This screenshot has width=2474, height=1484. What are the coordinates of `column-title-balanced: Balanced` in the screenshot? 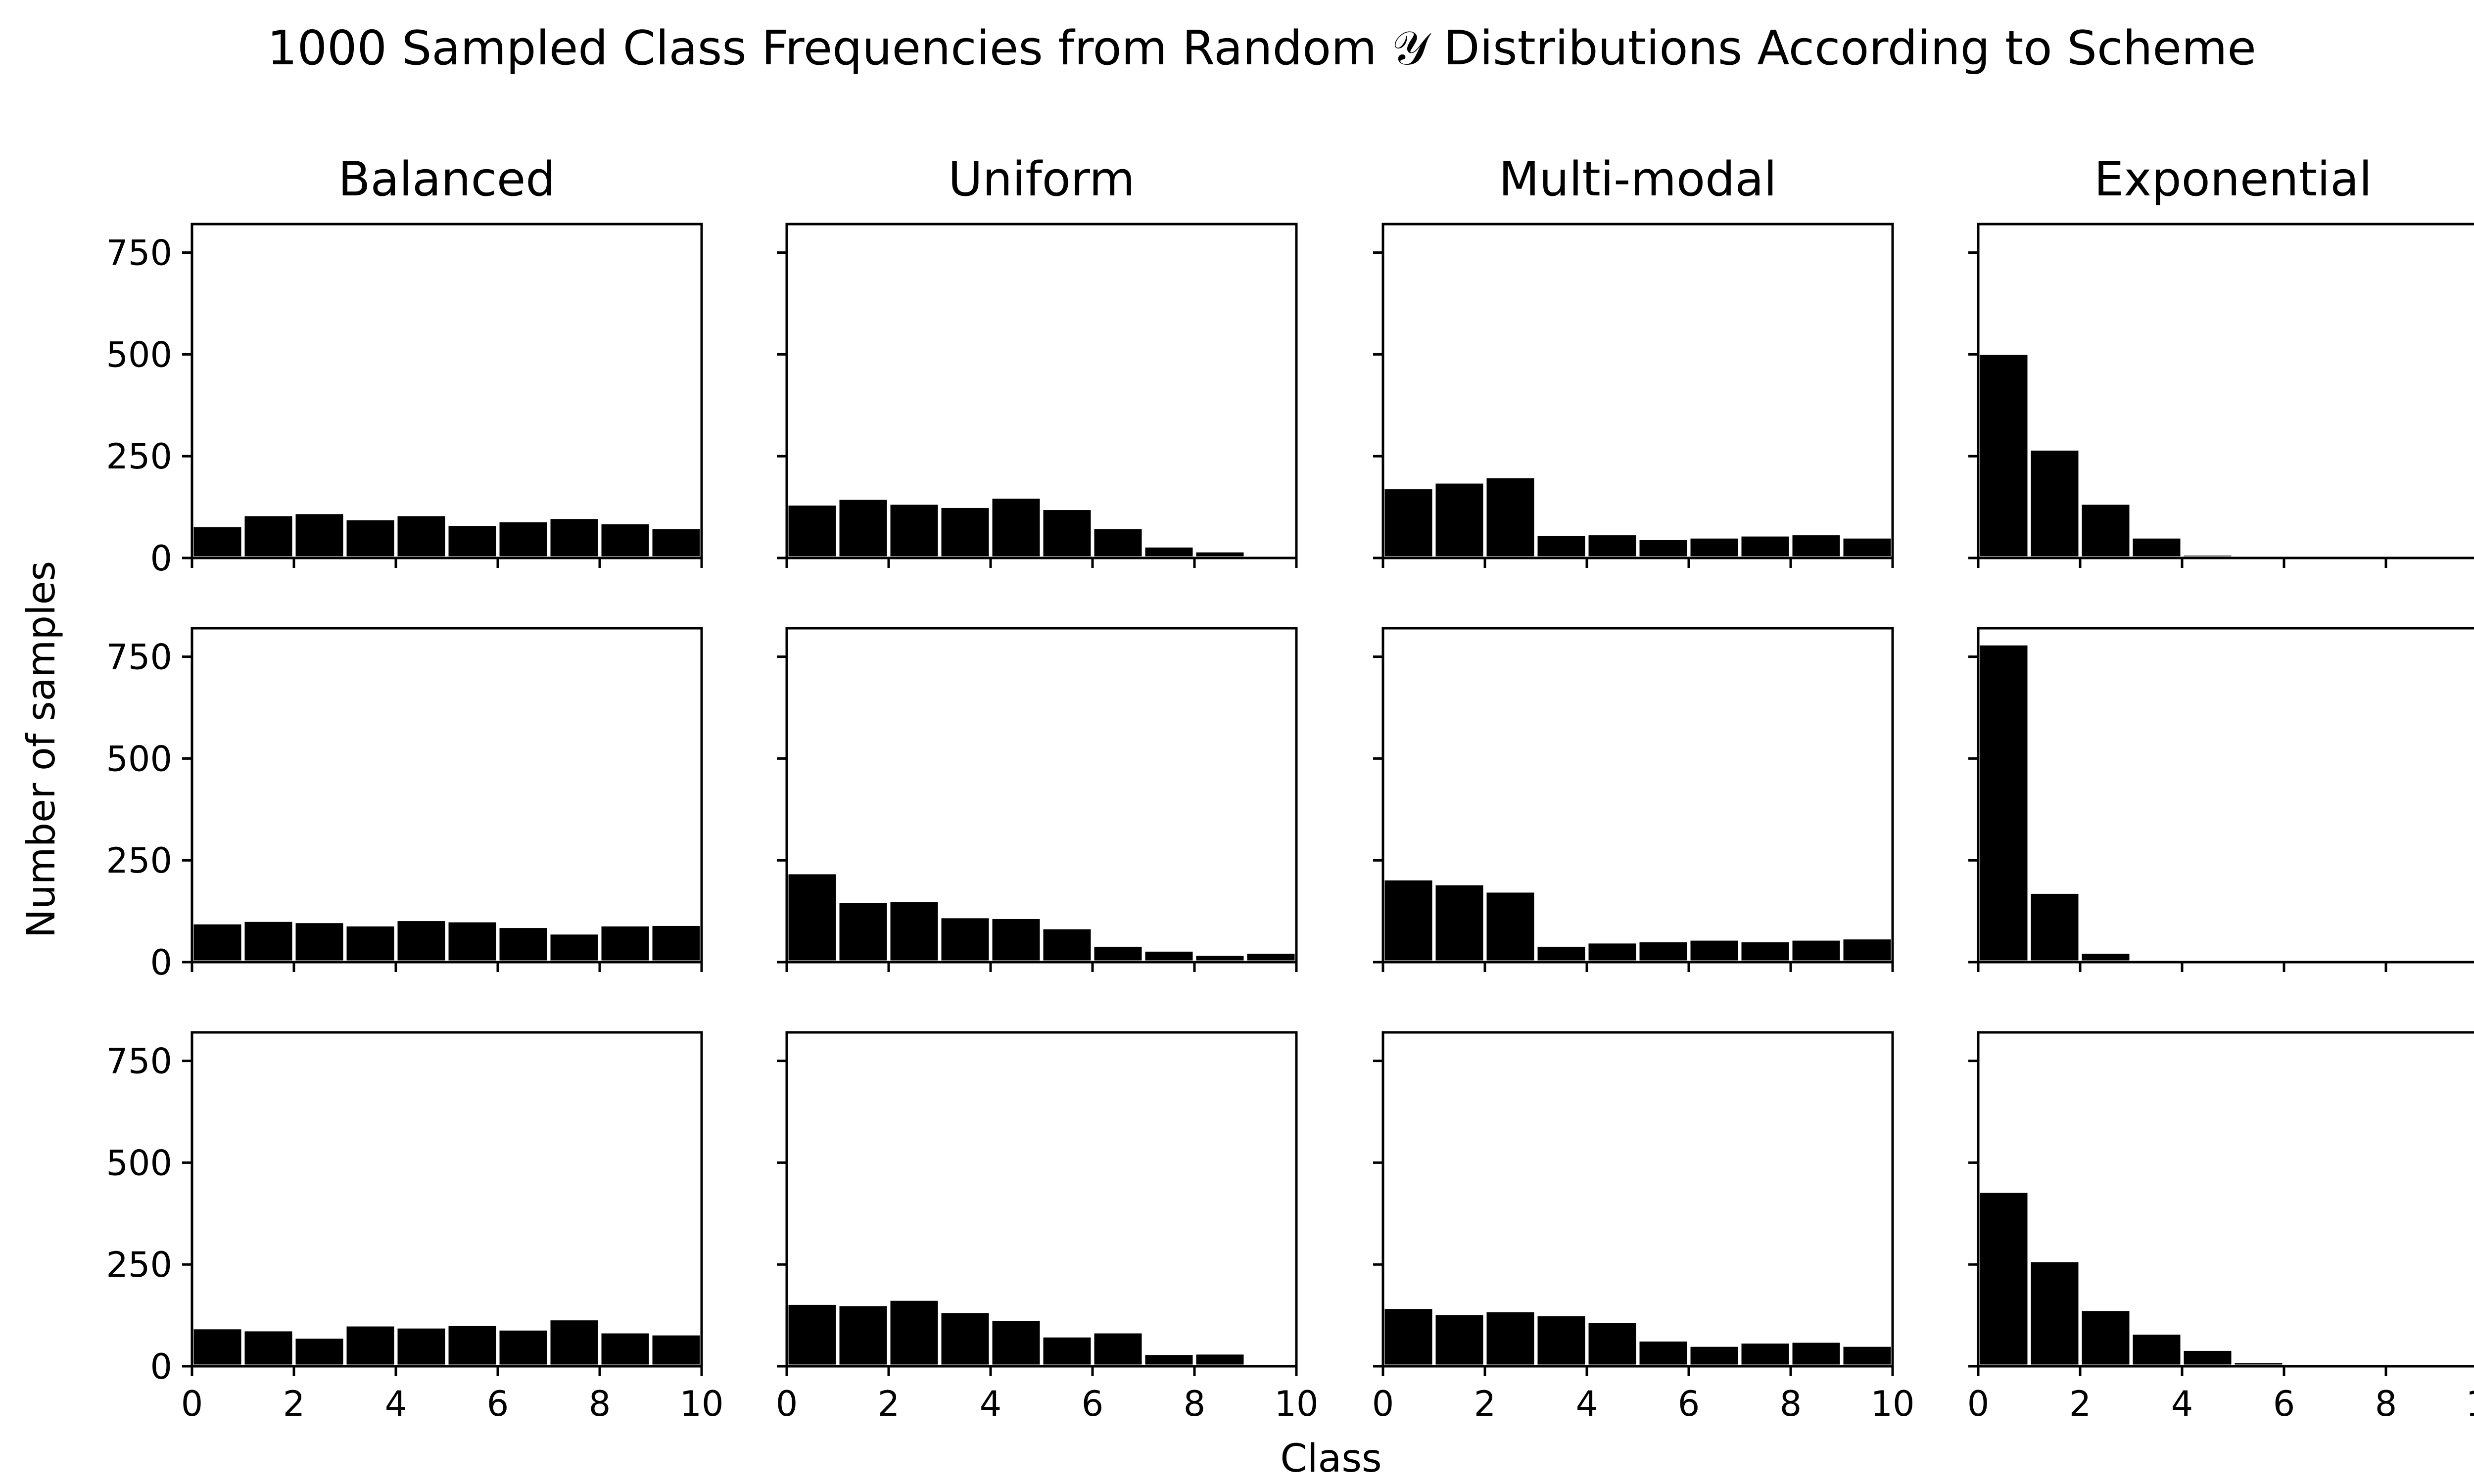 It's located at (447, 179).